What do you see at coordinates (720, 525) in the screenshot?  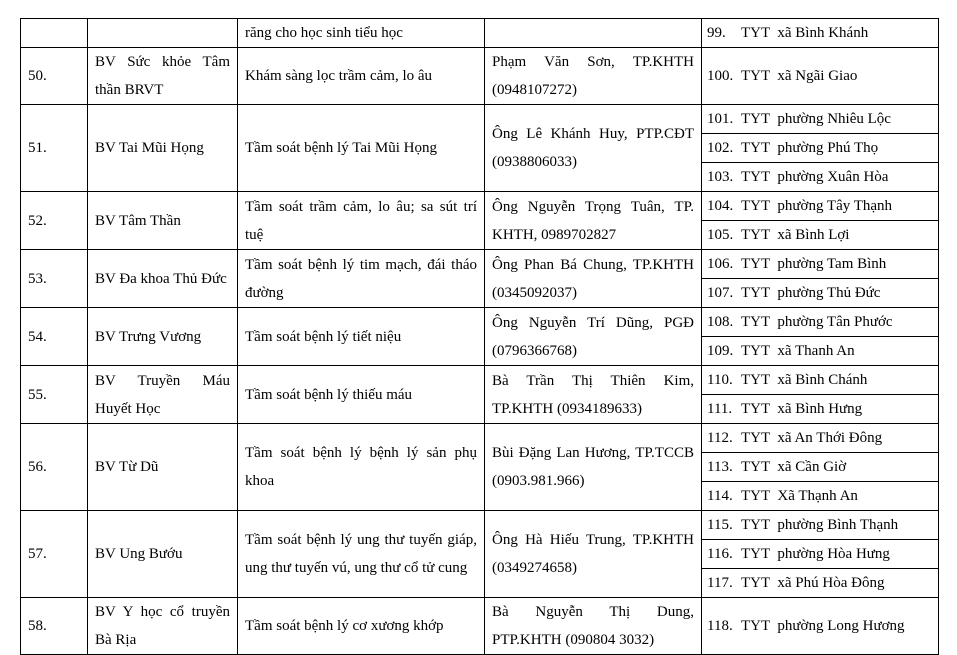 I see `station-number: 115.` at bounding box center [720, 525].